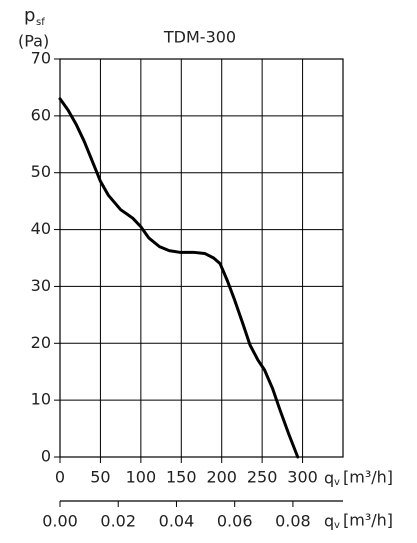 The height and width of the screenshot is (543, 417). Describe the element at coordinates (262, 477) in the screenshot. I see `x-tick-label: 250` at that location.